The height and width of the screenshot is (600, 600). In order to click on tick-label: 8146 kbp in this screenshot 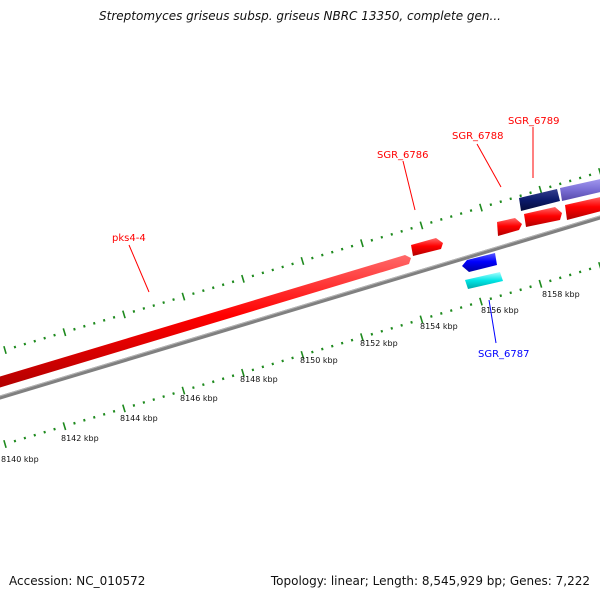, I will do `click(199, 398)`.